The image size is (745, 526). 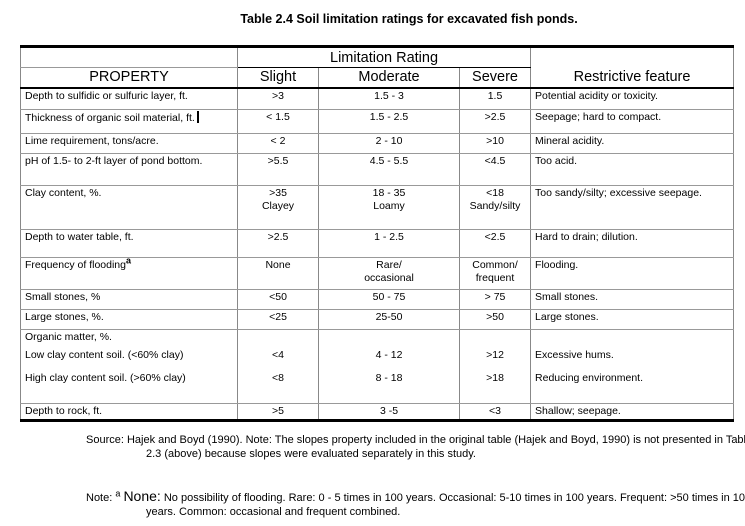 I want to click on severe-cell: >18, so click(x=495, y=386).